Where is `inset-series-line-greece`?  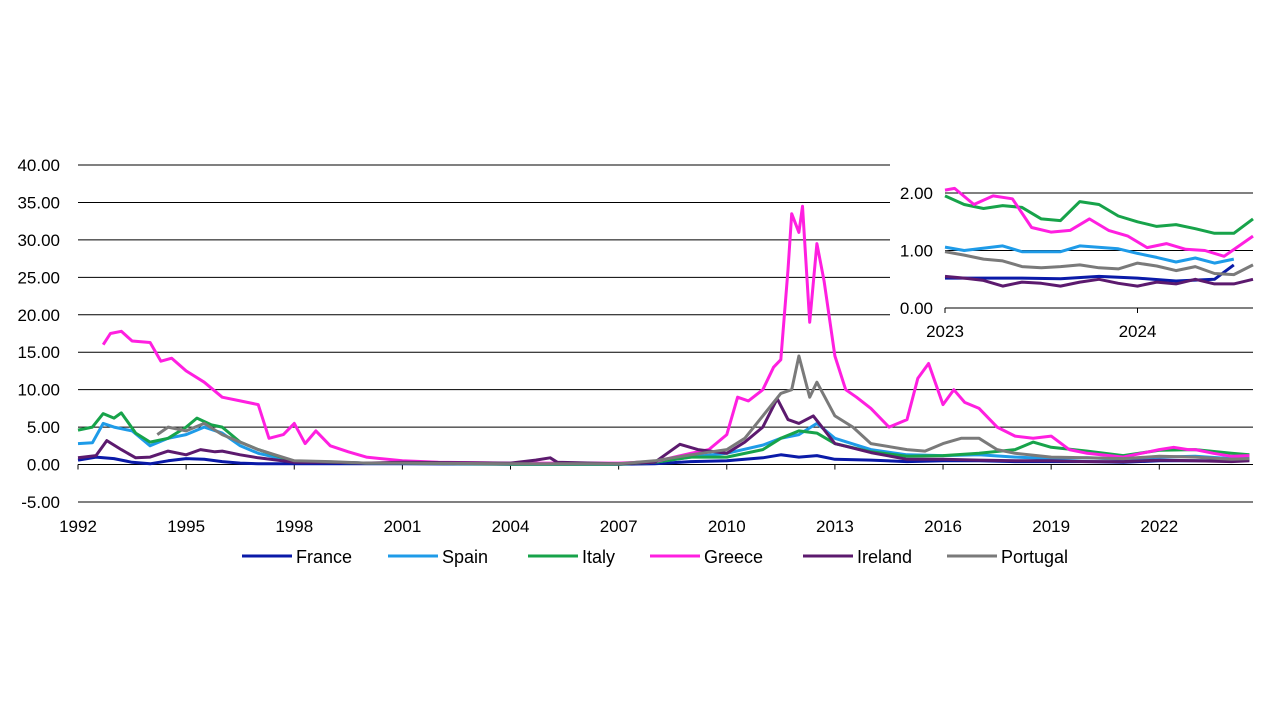 inset-series-line-greece is located at coordinates (1099, 222).